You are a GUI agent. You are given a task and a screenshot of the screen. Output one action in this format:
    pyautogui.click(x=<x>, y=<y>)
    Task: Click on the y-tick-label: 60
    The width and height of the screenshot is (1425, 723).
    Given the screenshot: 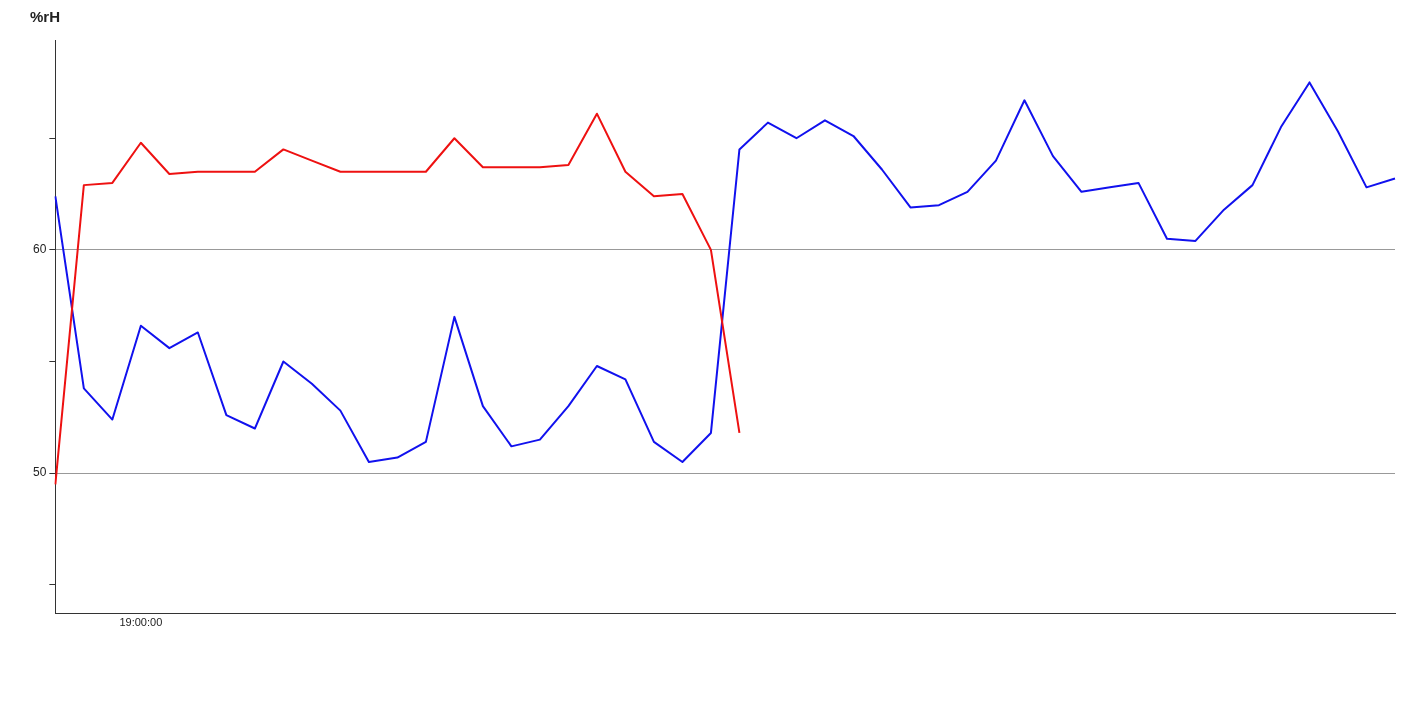 What is the action you would take?
    pyautogui.click(x=39, y=249)
    